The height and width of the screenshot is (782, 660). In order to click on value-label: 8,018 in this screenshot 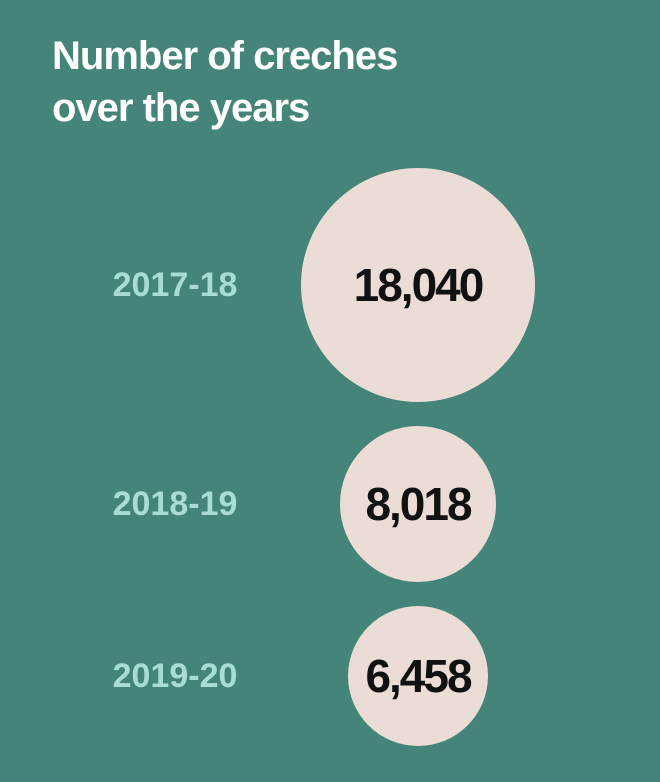, I will do `click(418, 504)`.